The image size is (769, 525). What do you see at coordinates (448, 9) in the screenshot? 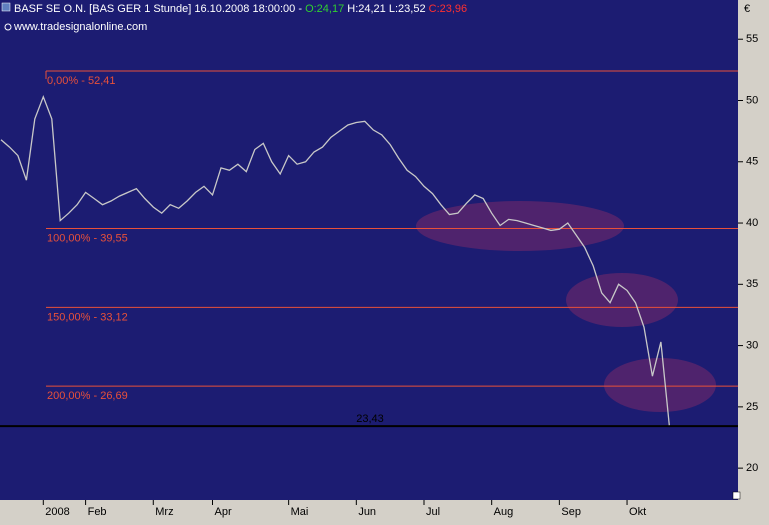
I see `close: C:23,96` at bounding box center [448, 9].